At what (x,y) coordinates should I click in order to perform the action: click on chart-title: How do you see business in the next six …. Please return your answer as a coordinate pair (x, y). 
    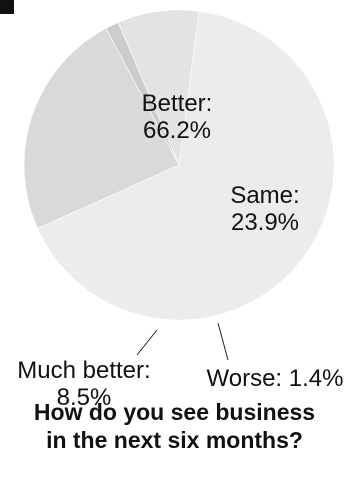
    Looking at the image, I should click on (174, 426).